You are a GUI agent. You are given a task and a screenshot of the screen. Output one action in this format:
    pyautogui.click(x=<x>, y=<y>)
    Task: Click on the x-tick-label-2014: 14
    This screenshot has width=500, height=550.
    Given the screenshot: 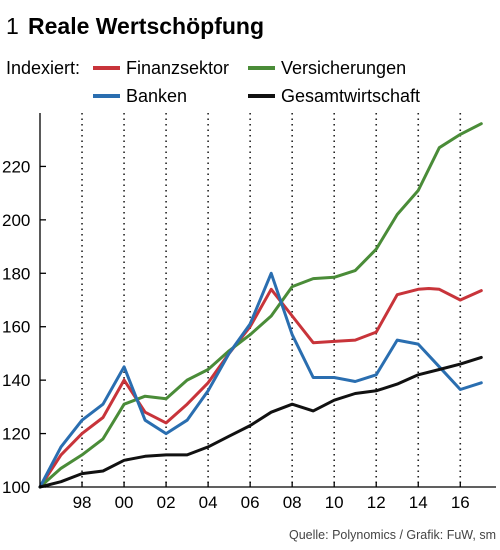 What is the action you would take?
    pyautogui.click(x=418, y=502)
    